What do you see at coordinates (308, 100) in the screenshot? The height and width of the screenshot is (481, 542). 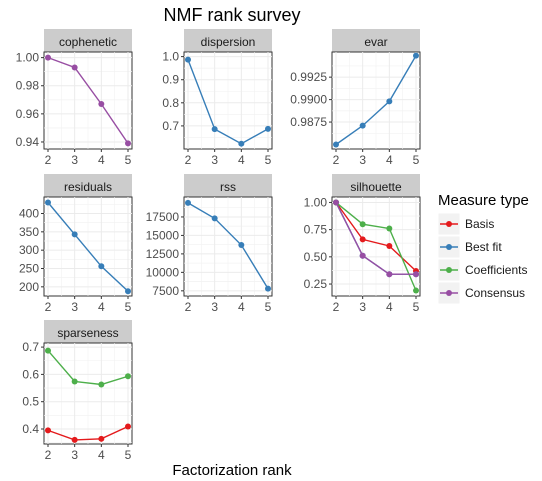 I see `y-tick-label: 0.9900` at bounding box center [308, 100].